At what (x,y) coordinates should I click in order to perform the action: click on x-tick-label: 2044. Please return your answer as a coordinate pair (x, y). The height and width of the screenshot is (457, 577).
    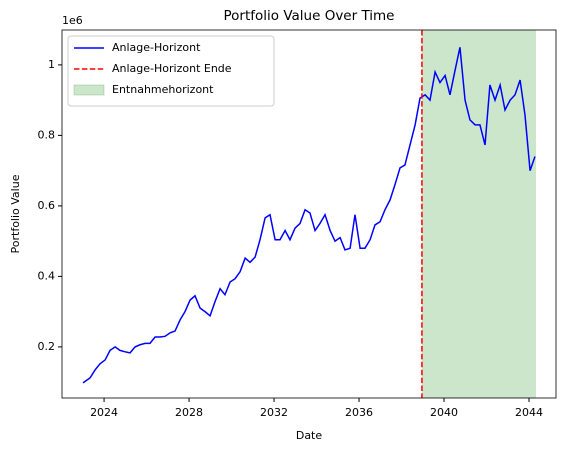
    Looking at the image, I should click on (529, 412).